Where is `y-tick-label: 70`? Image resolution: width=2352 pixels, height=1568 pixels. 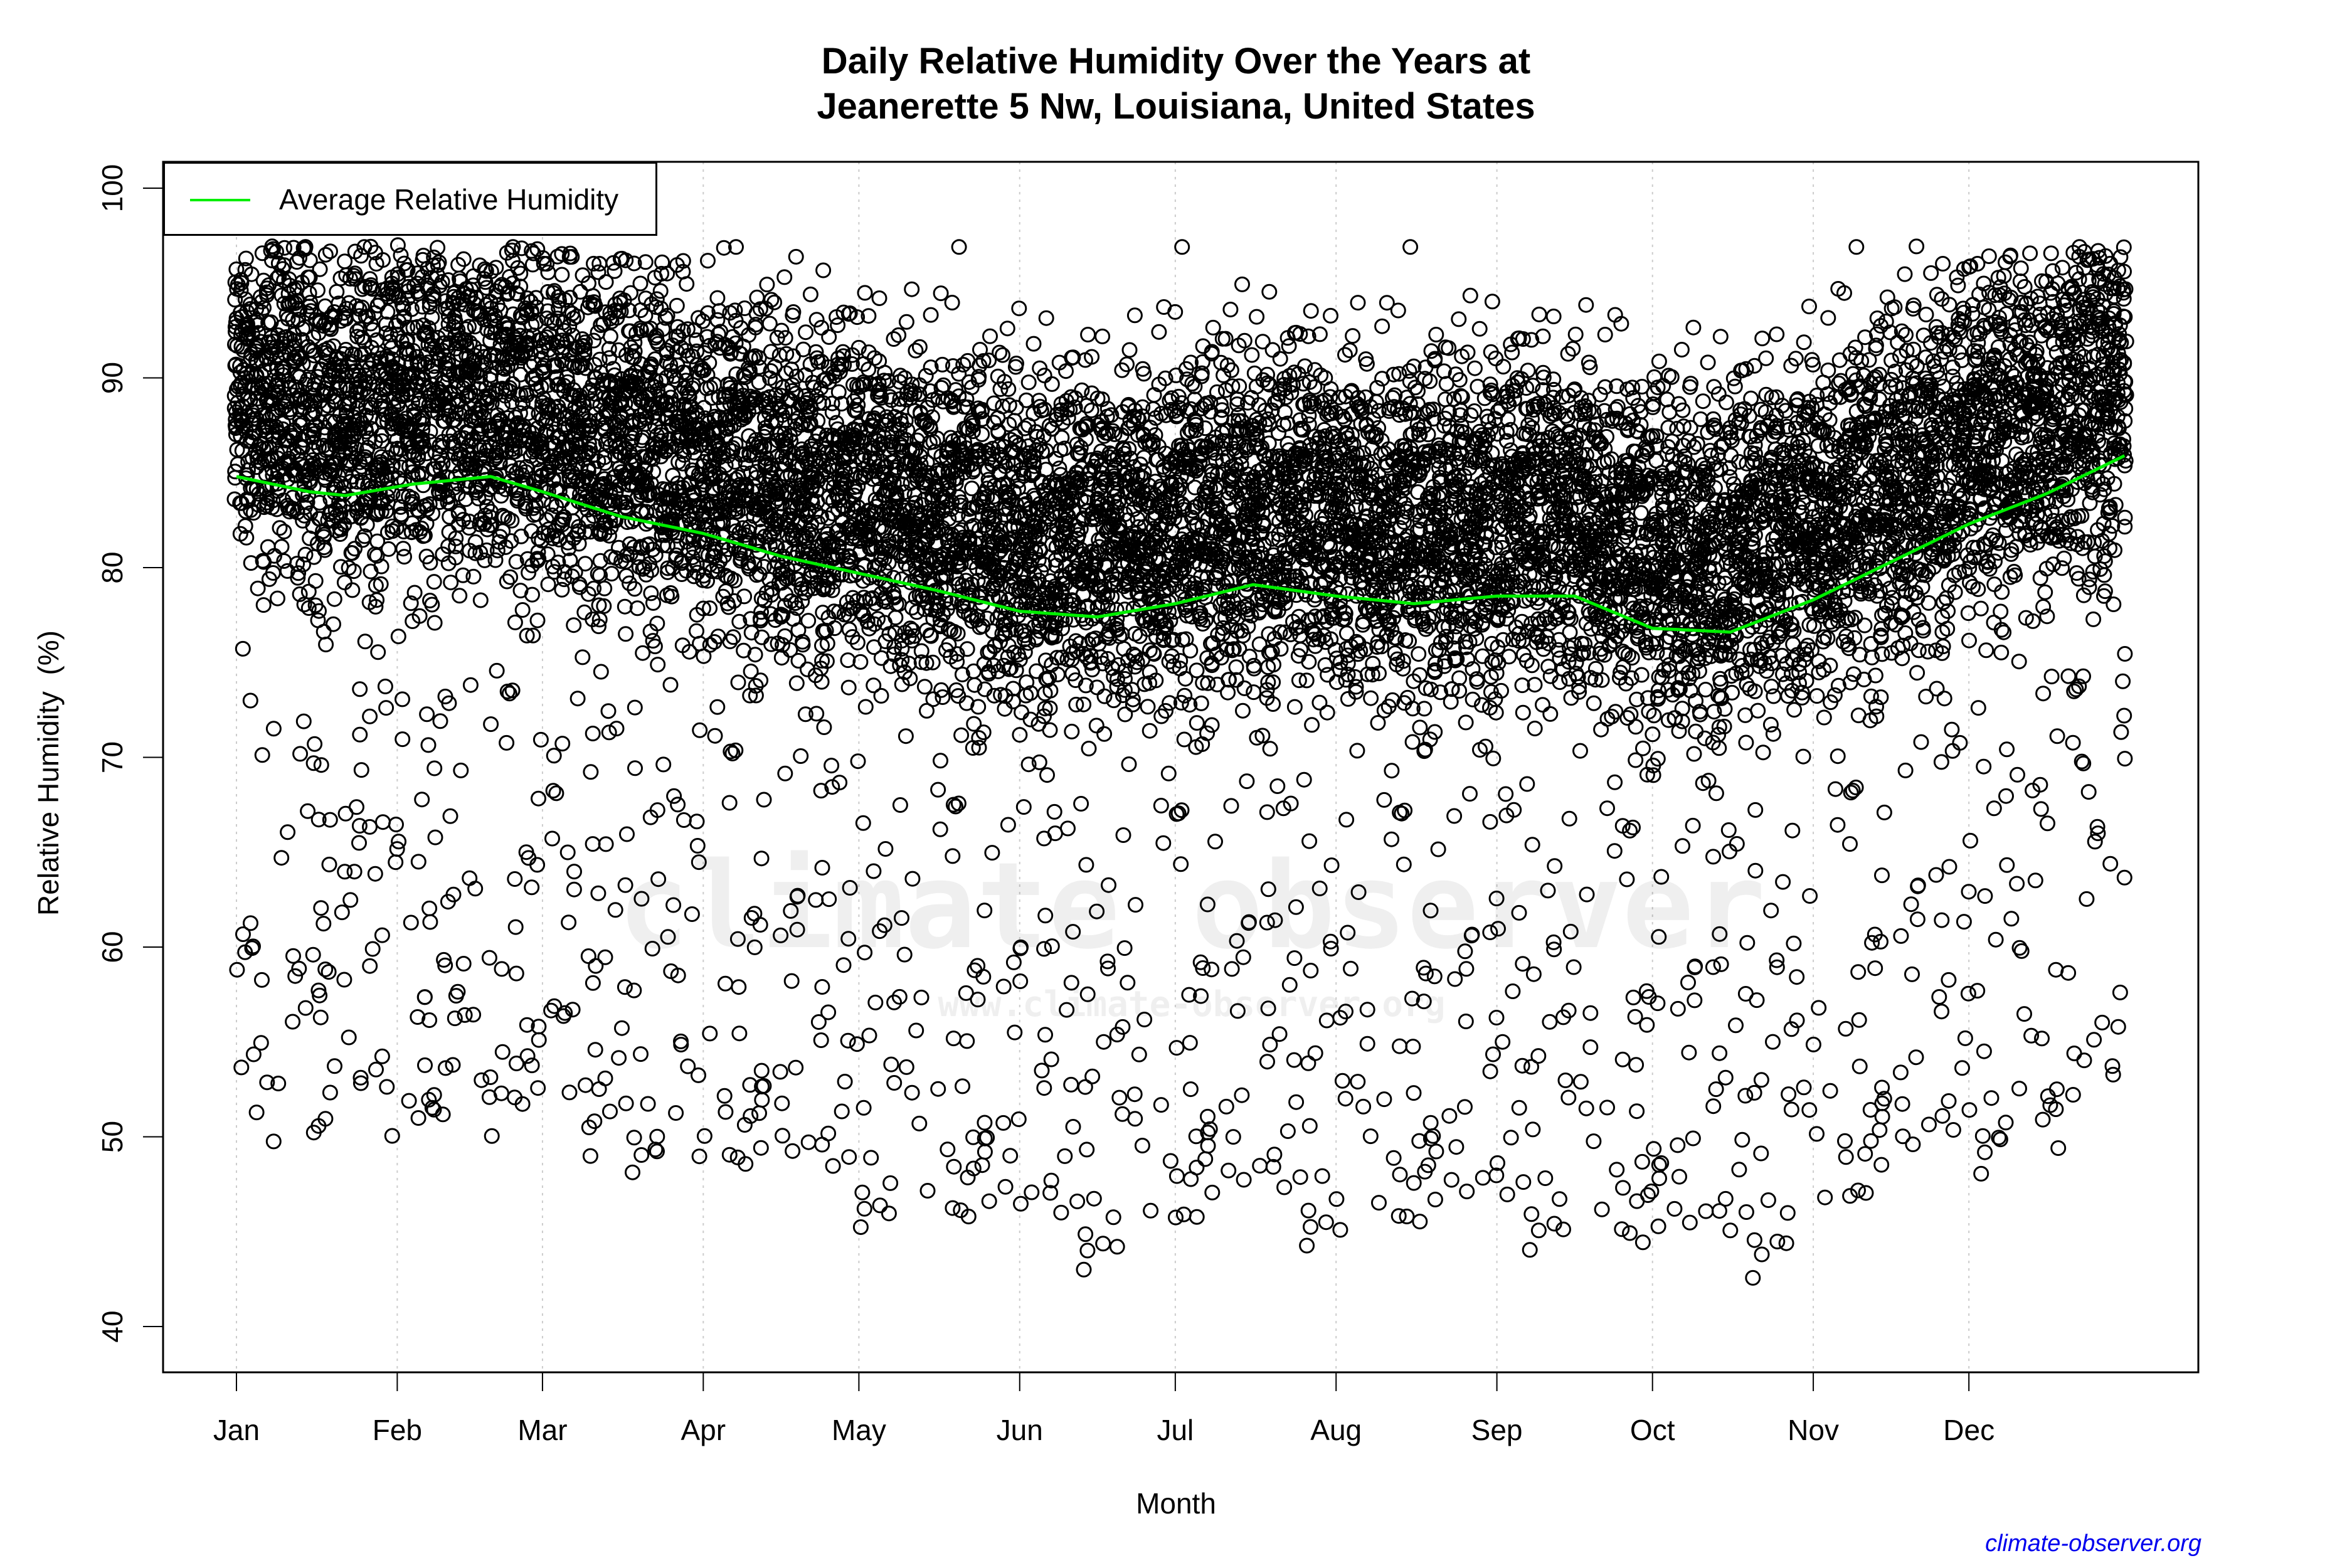 y-tick-label: 70 is located at coordinates (112, 757).